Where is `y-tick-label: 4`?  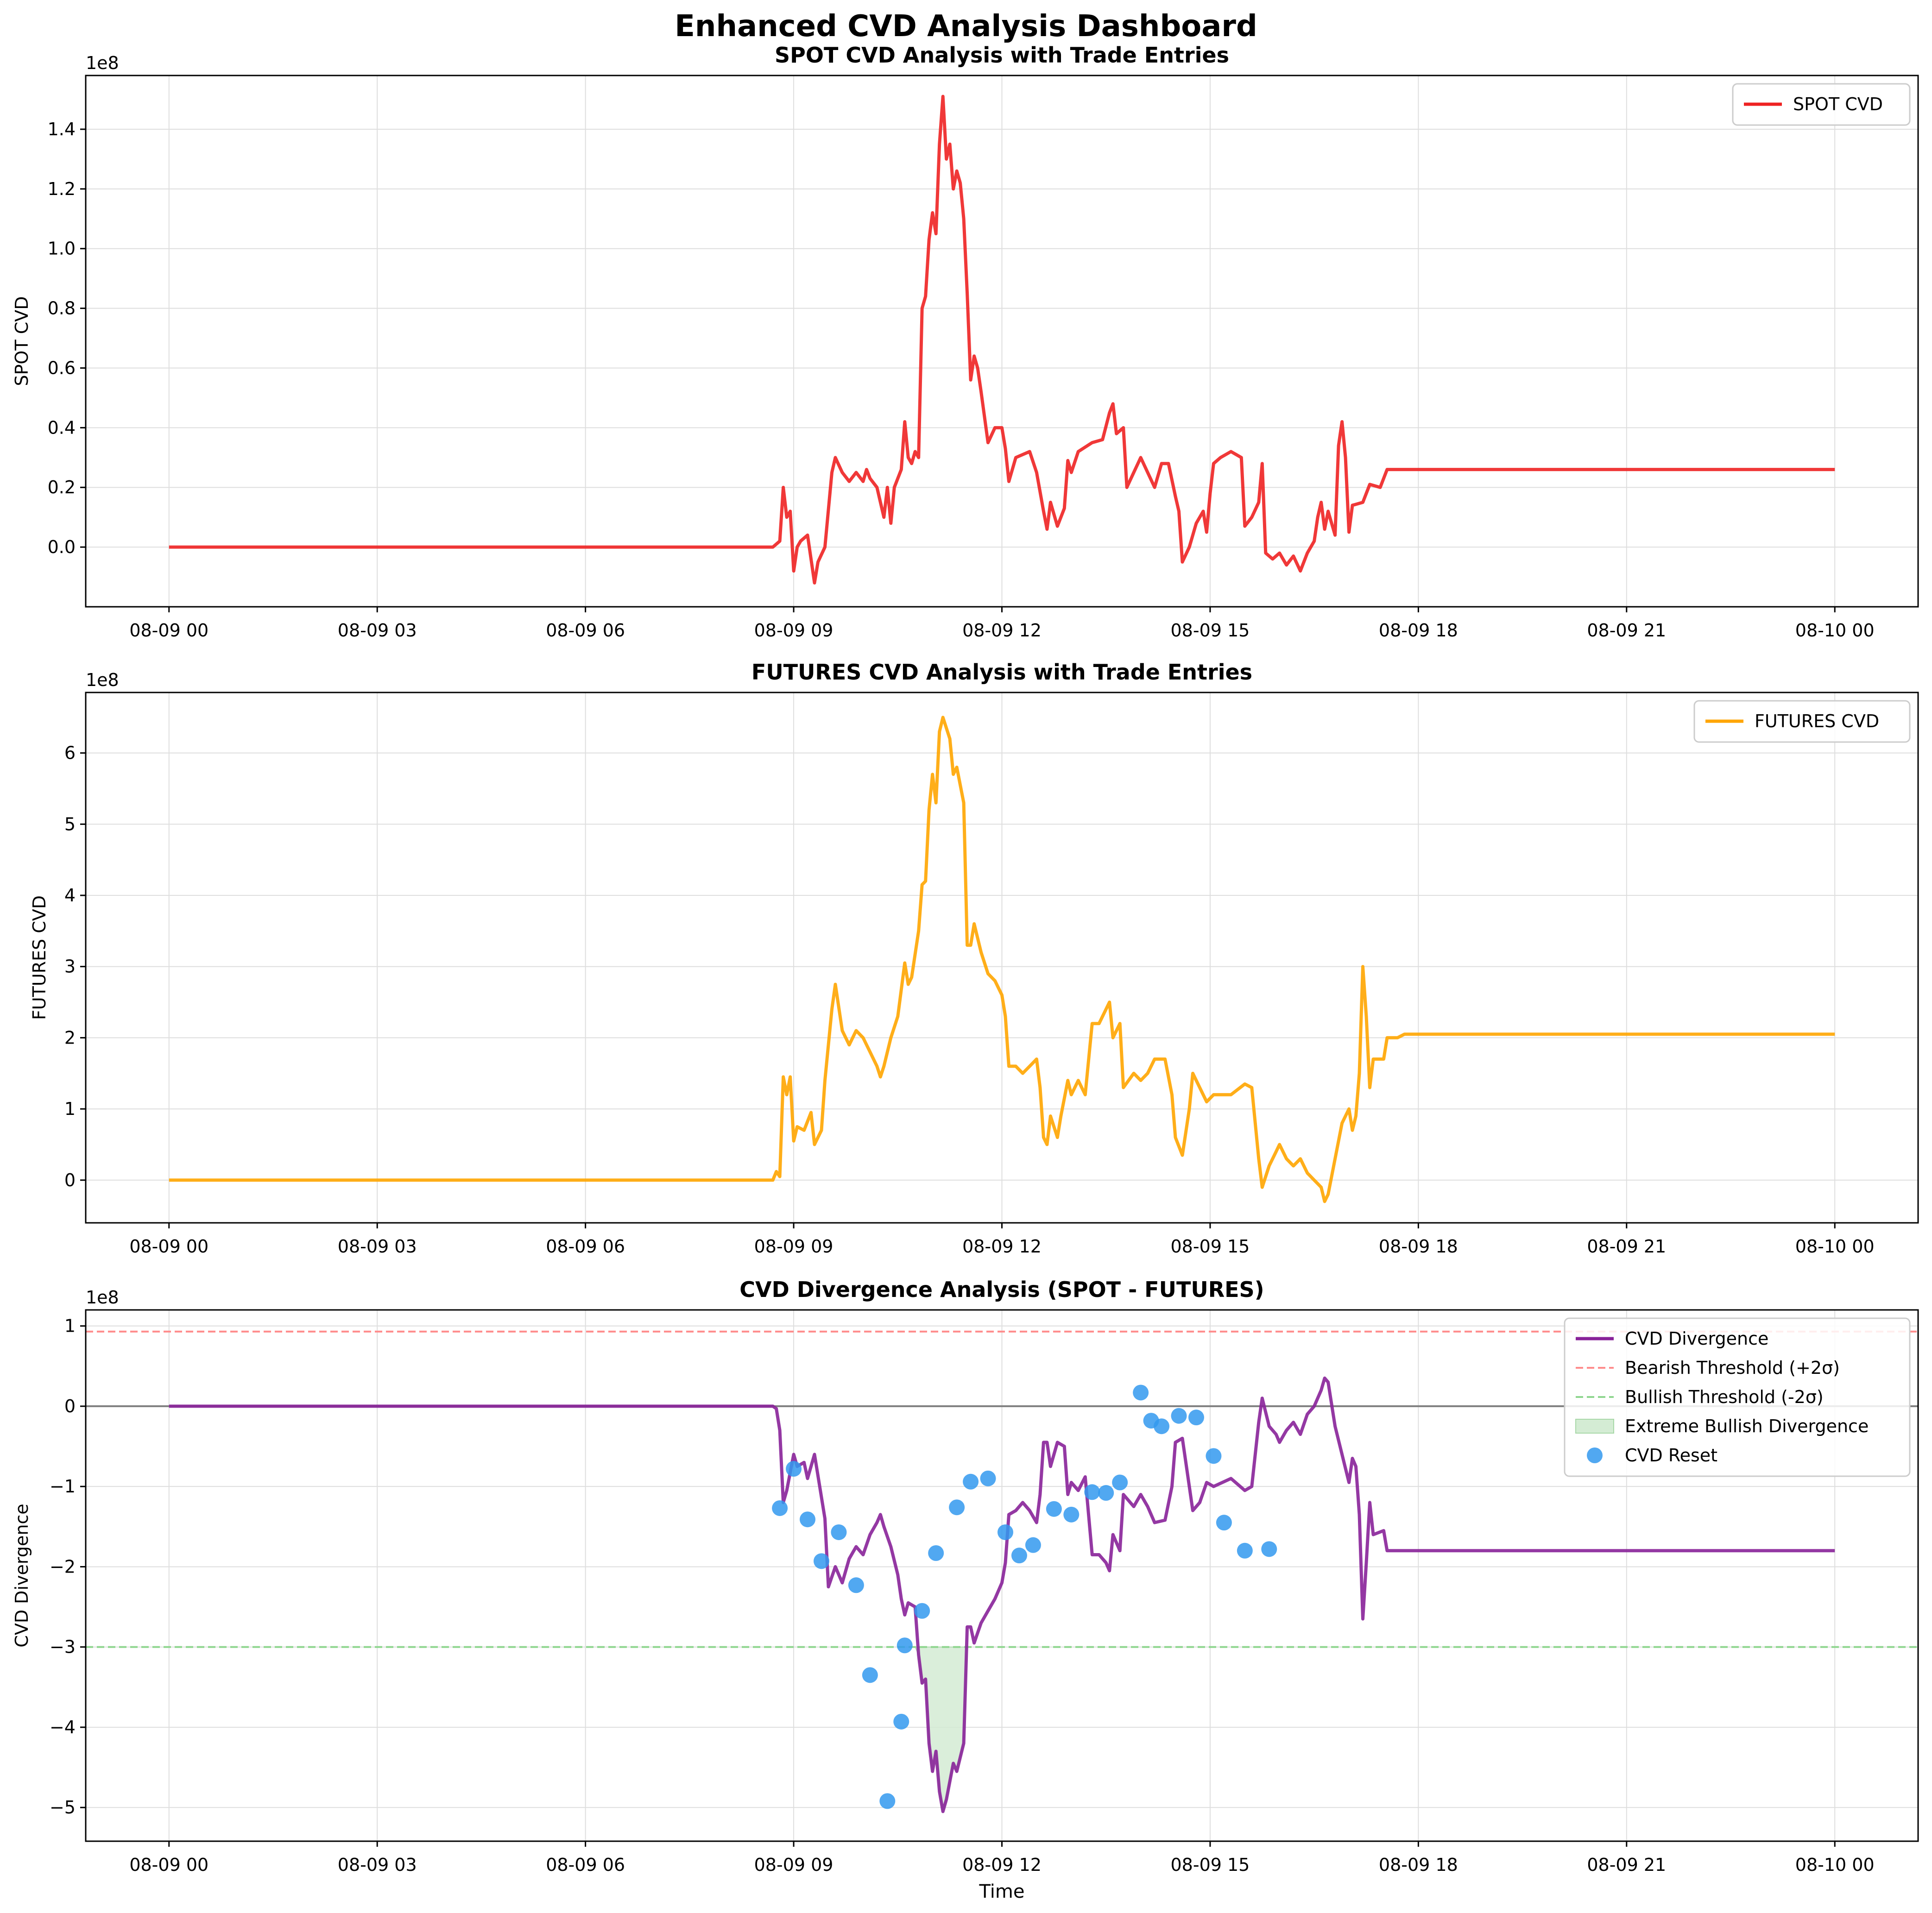 y-tick-label: 4 is located at coordinates (70, 895).